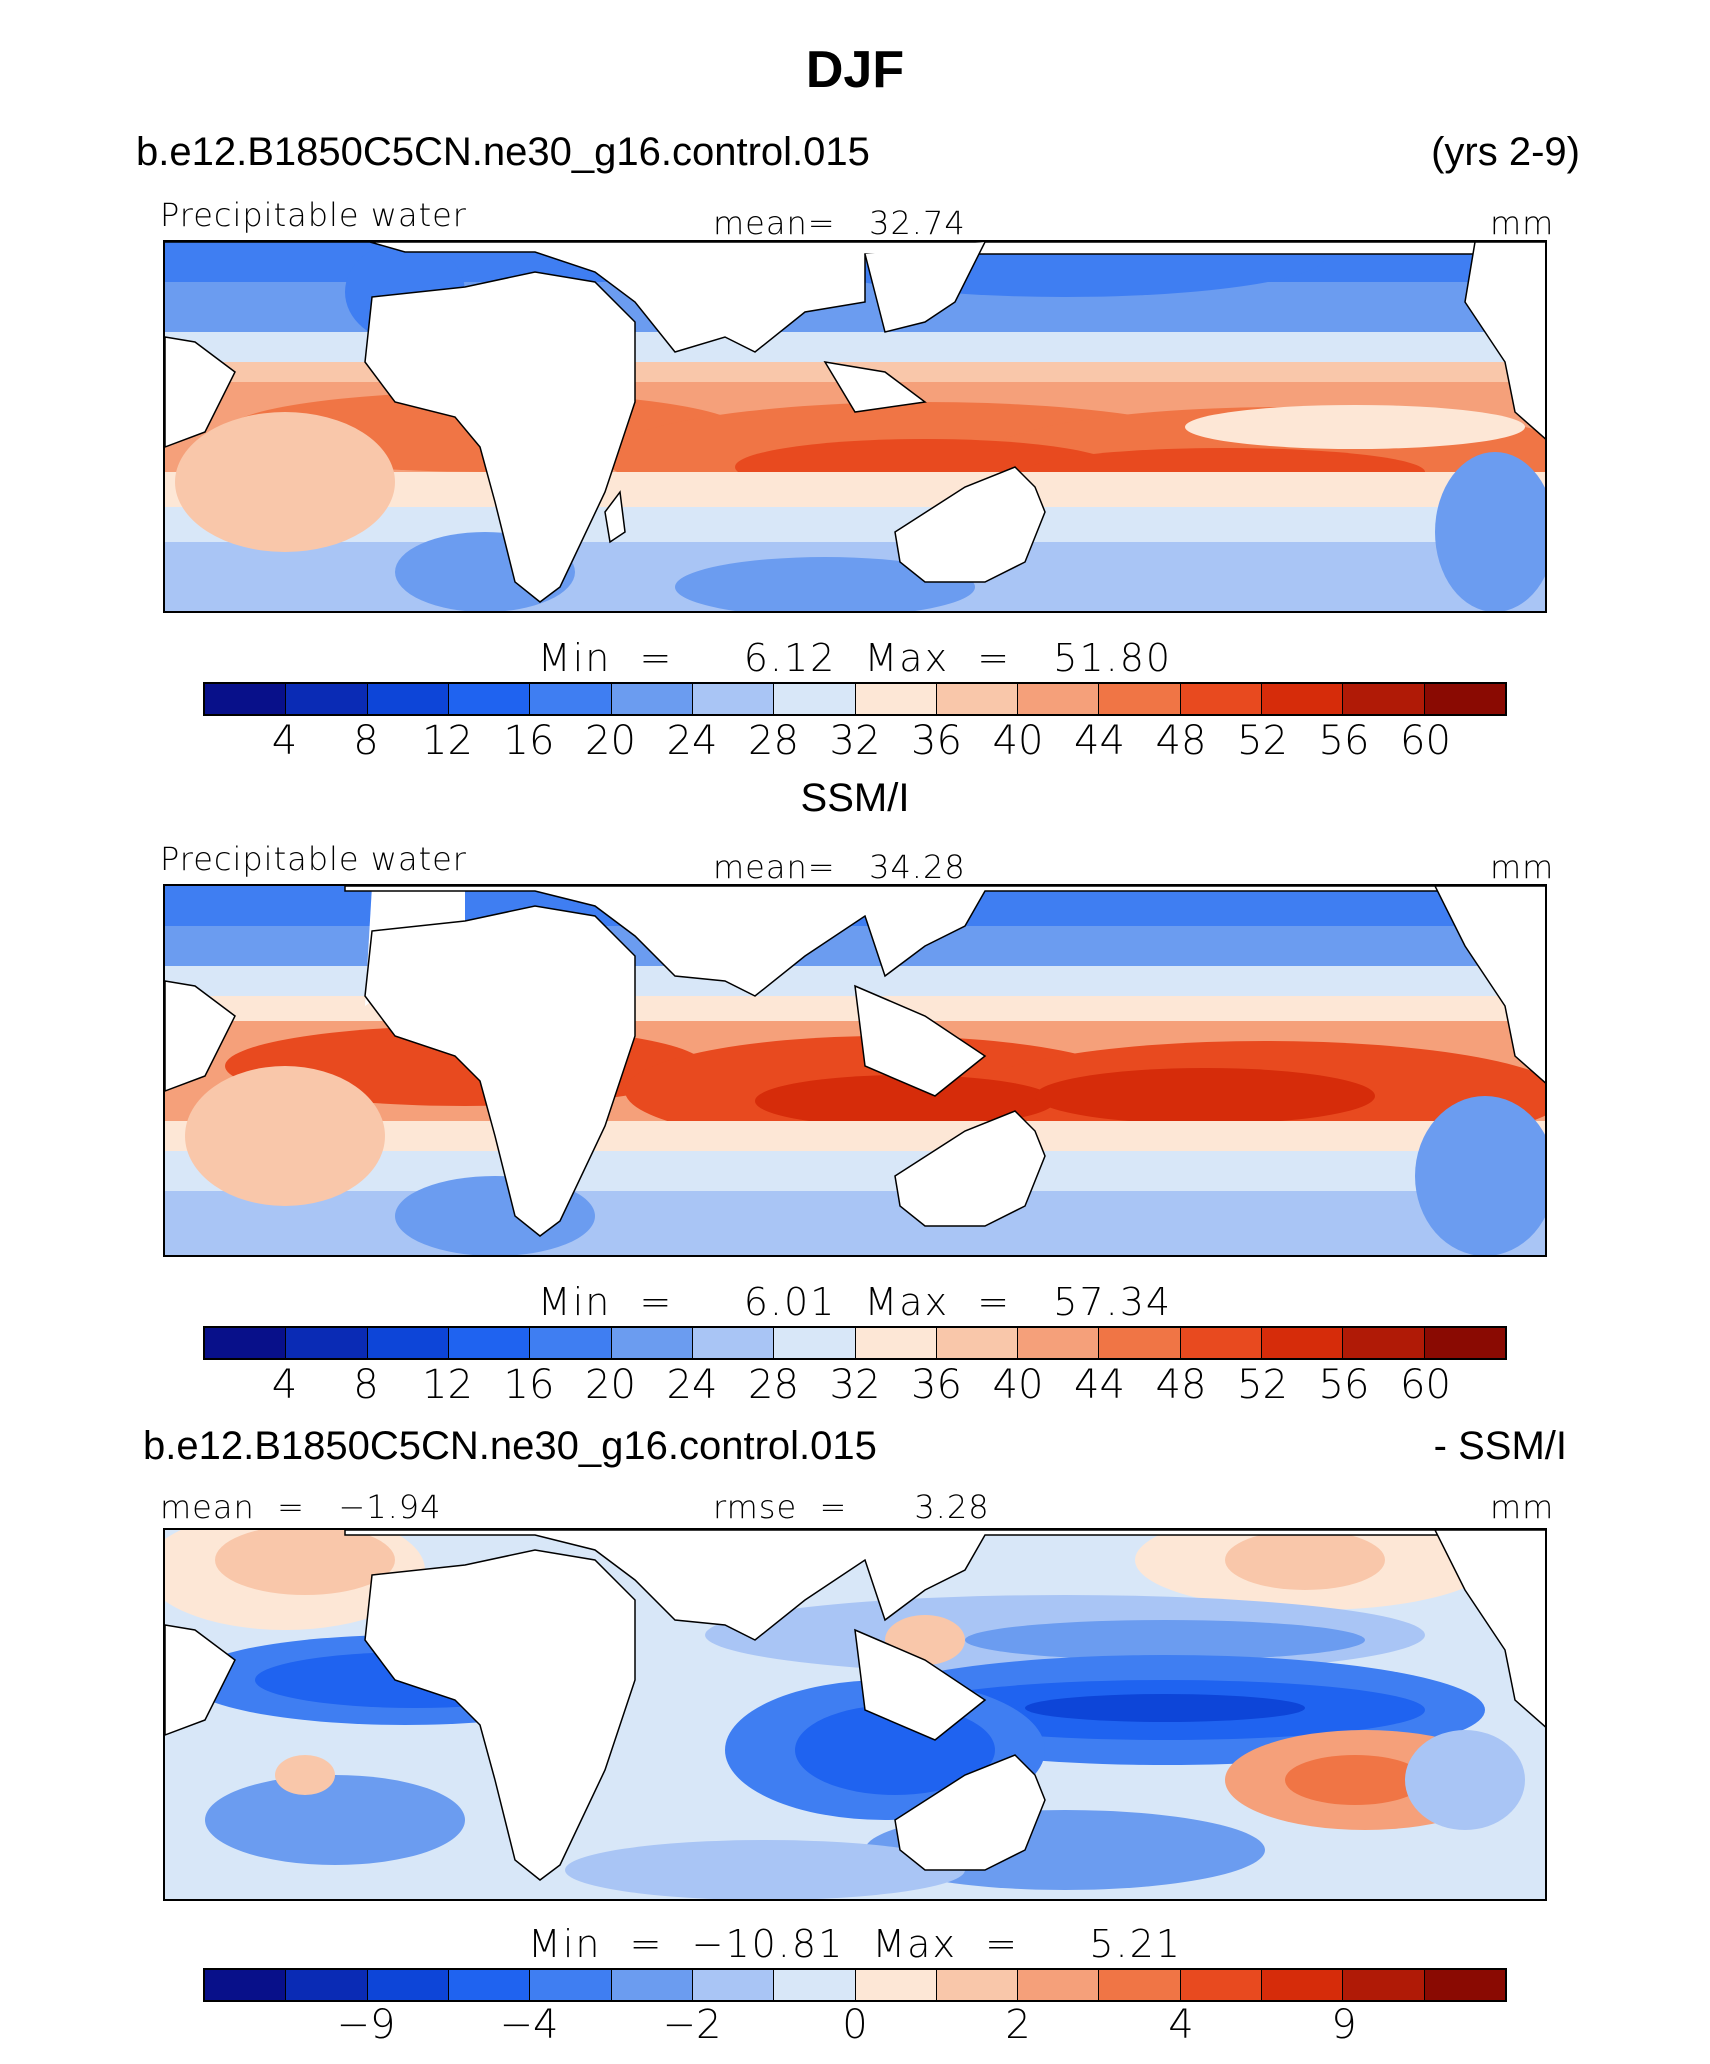  I want to click on panel1-tick-label: 36, so click(936, 741).